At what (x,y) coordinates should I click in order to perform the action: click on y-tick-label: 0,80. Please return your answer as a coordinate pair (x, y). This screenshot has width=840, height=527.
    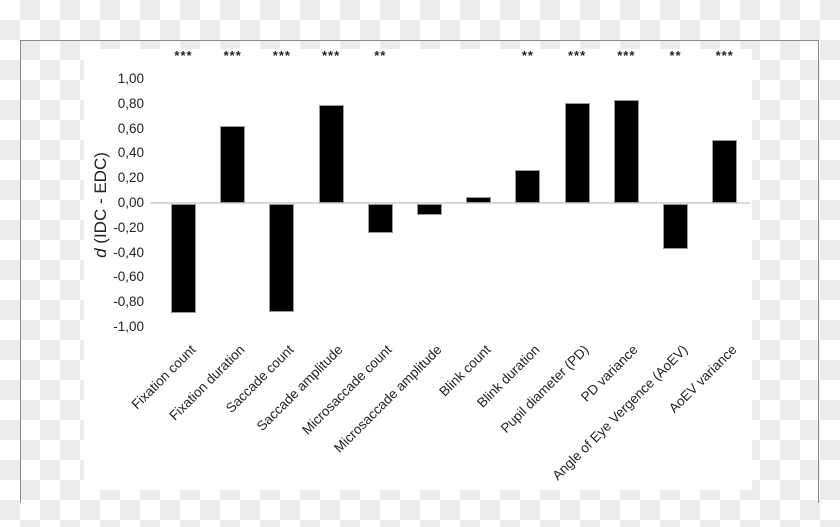
    Looking at the image, I should click on (130, 103).